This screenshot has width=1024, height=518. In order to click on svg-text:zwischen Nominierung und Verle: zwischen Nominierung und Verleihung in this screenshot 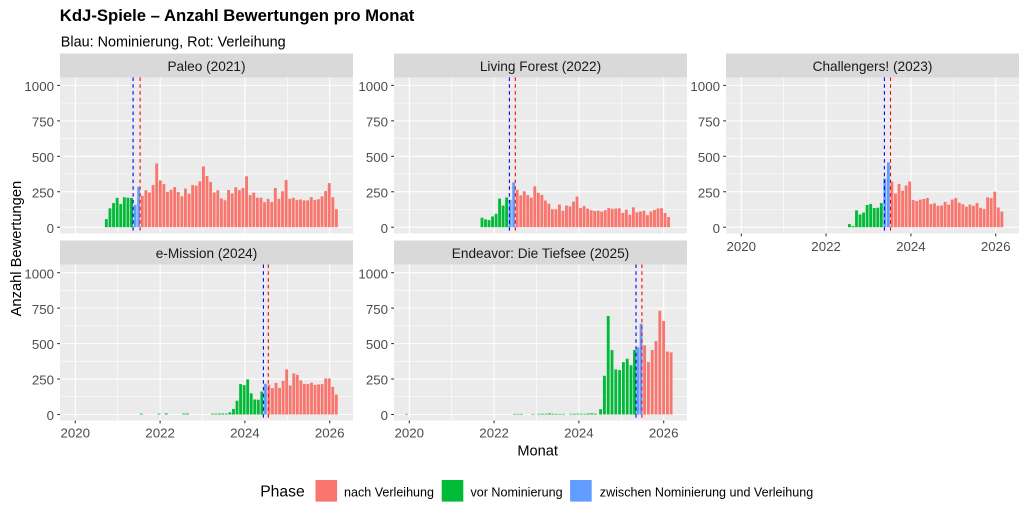, I will do `click(706, 492)`.